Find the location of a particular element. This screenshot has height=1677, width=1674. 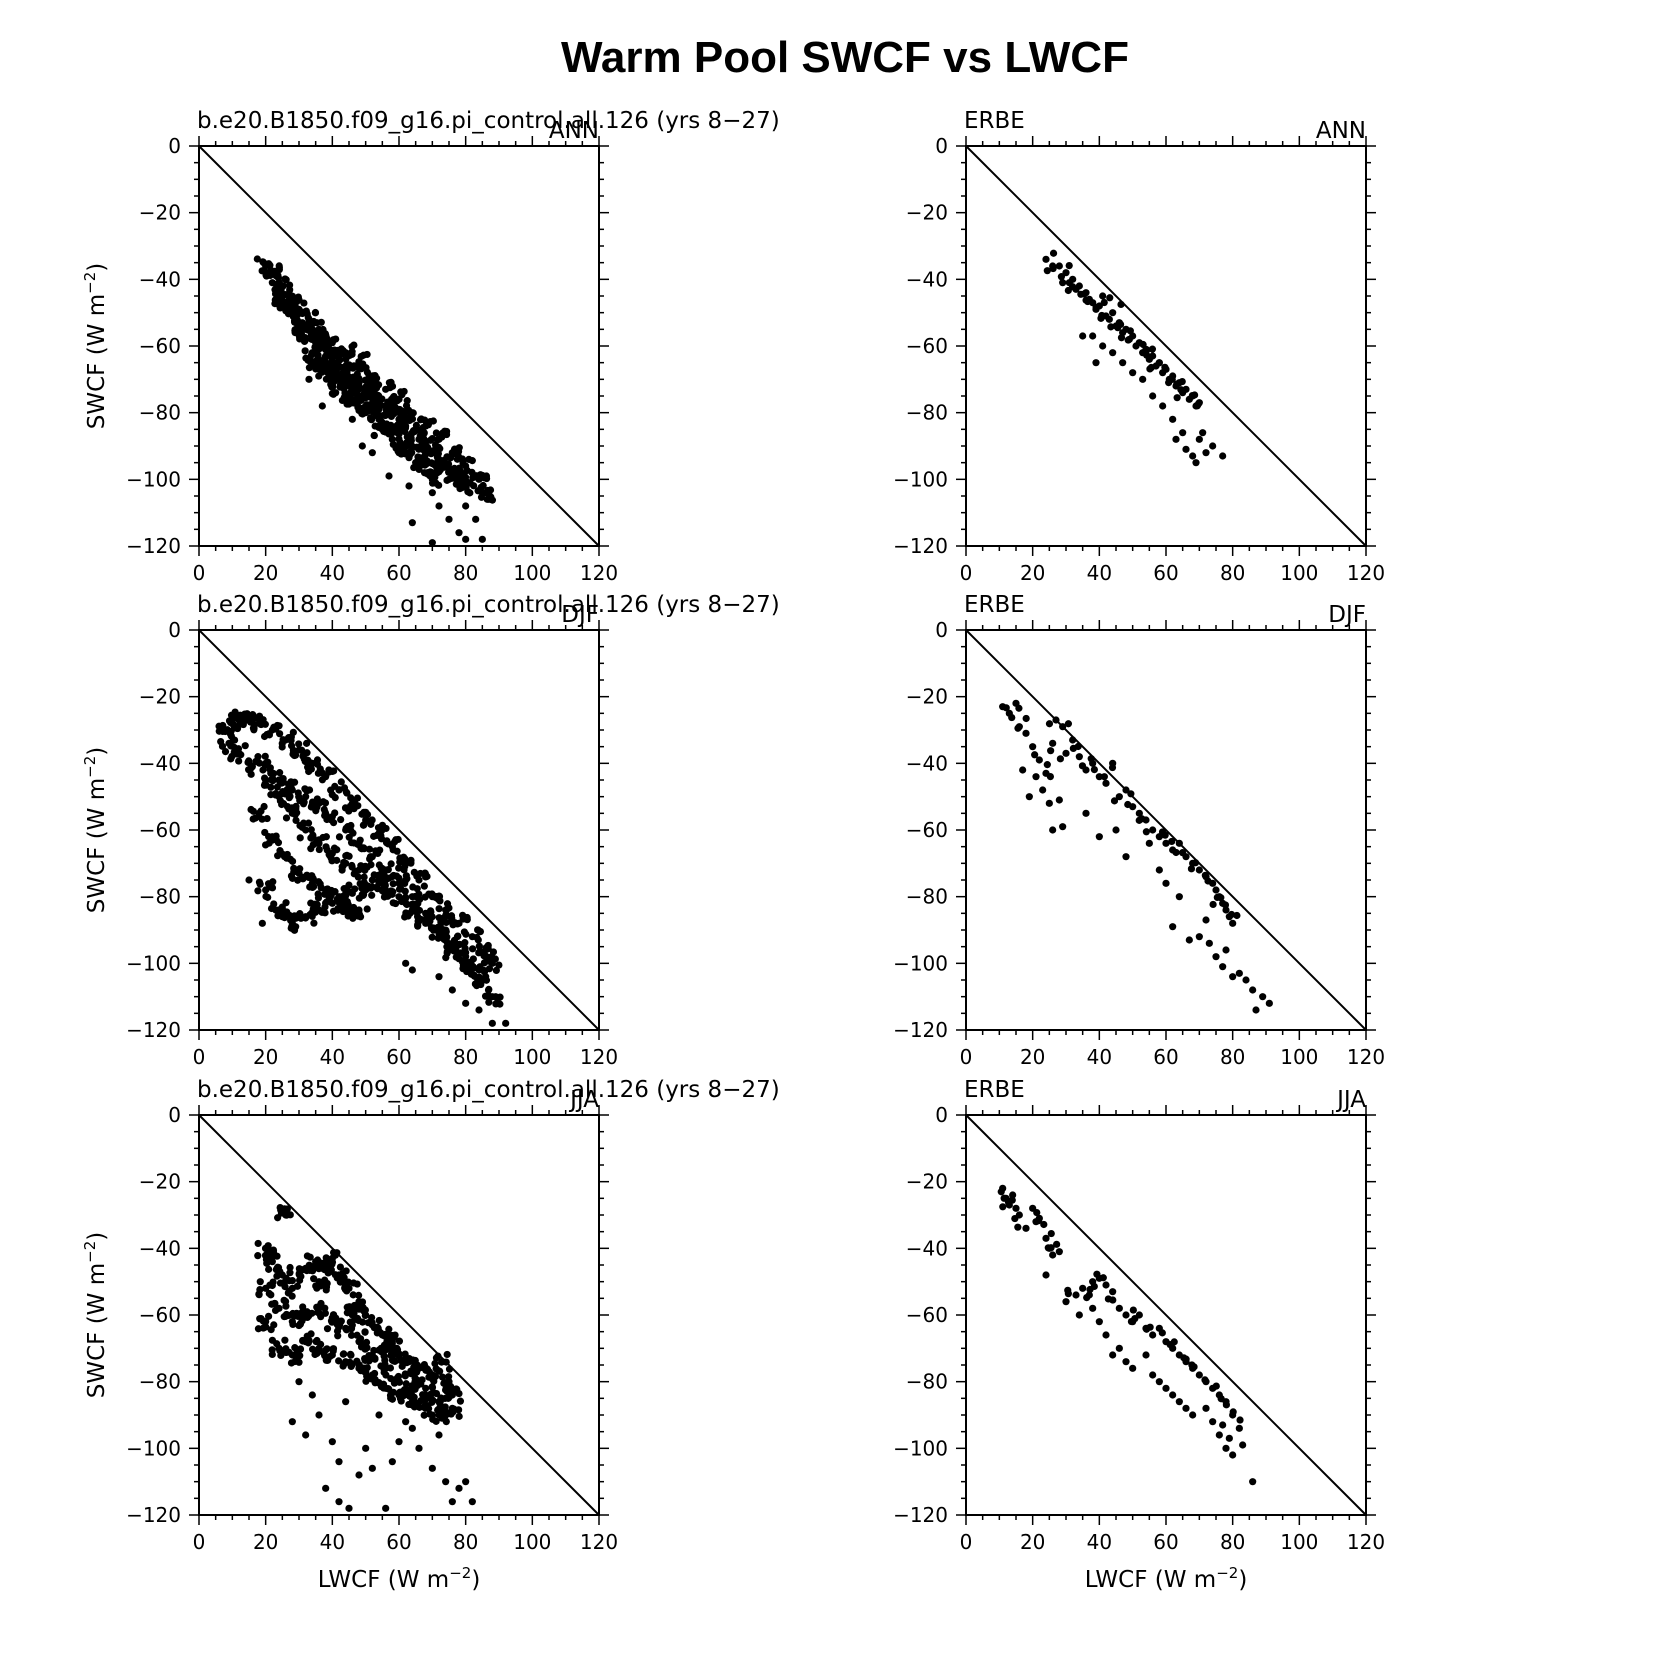

x-tick-label: 80 is located at coordinates (1232, 1542).